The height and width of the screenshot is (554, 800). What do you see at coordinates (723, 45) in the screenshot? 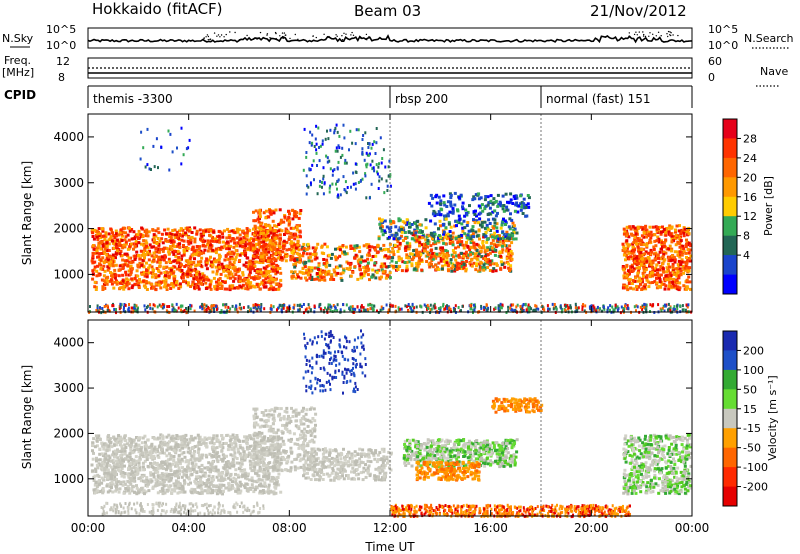
I see `nsky-right-tick-bottom: 10^0` at bounding box center [723, 45].